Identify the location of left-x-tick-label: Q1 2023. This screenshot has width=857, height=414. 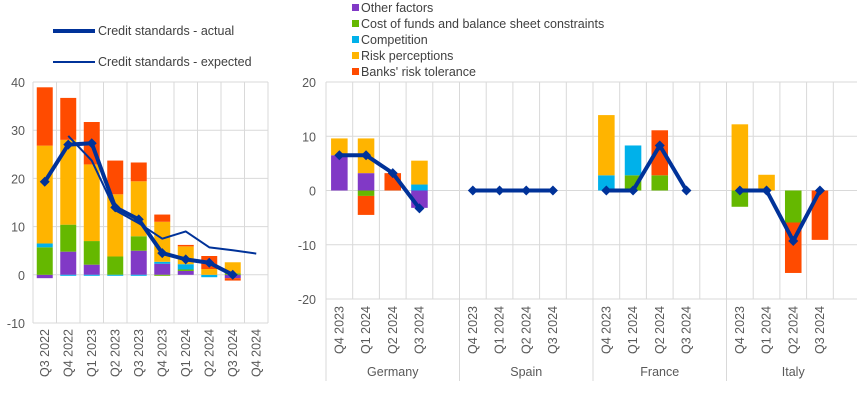
(92, 353).